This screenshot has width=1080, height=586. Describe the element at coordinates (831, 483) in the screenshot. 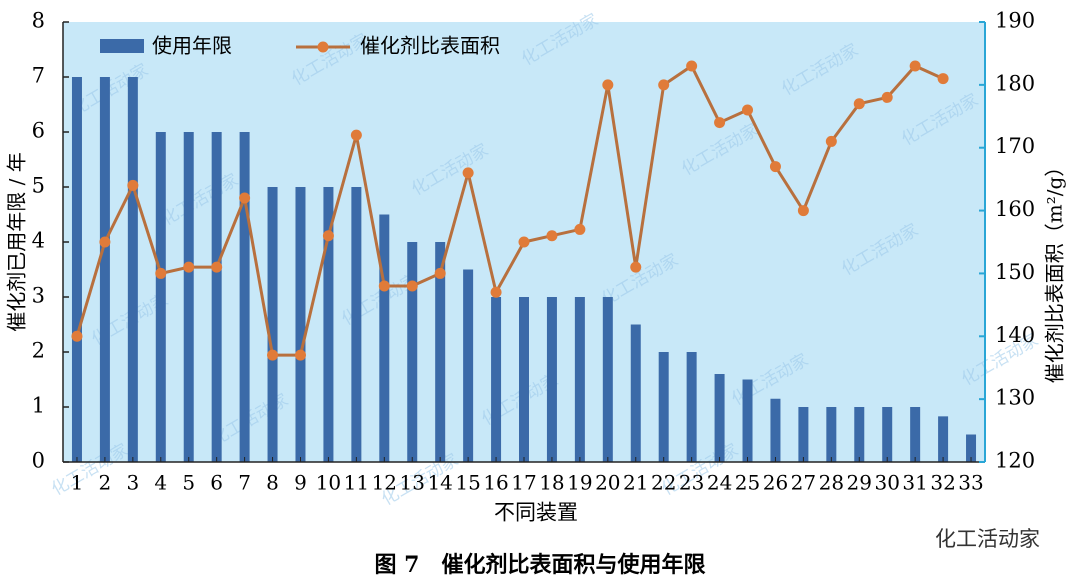

I see `x-tick-label: 28` at that location.